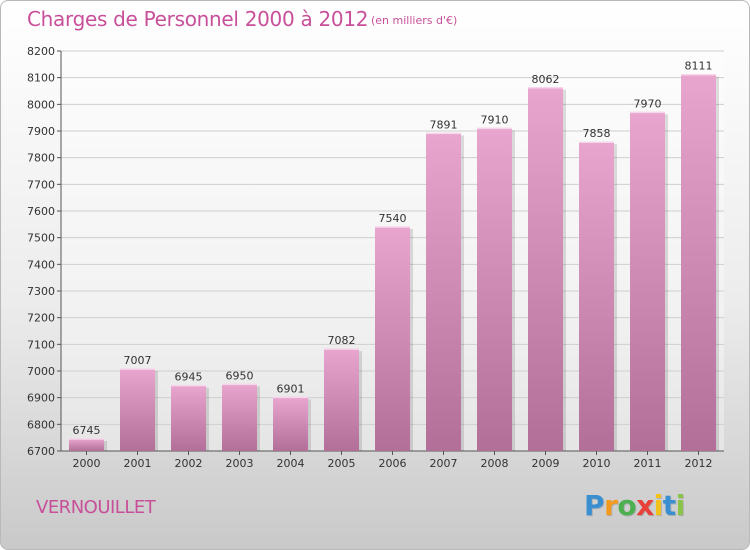 This screenshot has height=550, width=750. What do you see at coordinates (699, 463) in the screenshot?
I see `x-tick-label: 2012` at bounding box center [699, 463].